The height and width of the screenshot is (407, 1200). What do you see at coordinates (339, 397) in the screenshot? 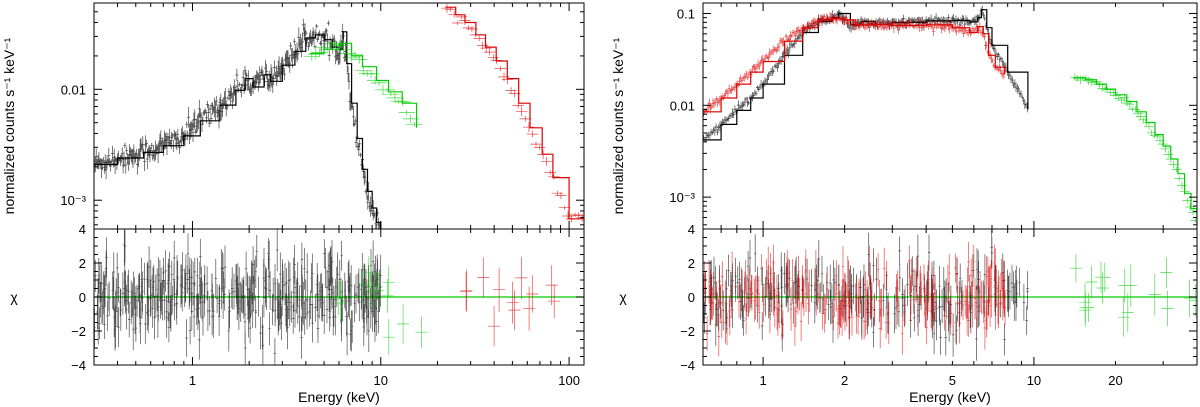
I see `left-x-axis-title: Energy (keV)` at bounding box center [339, 397].